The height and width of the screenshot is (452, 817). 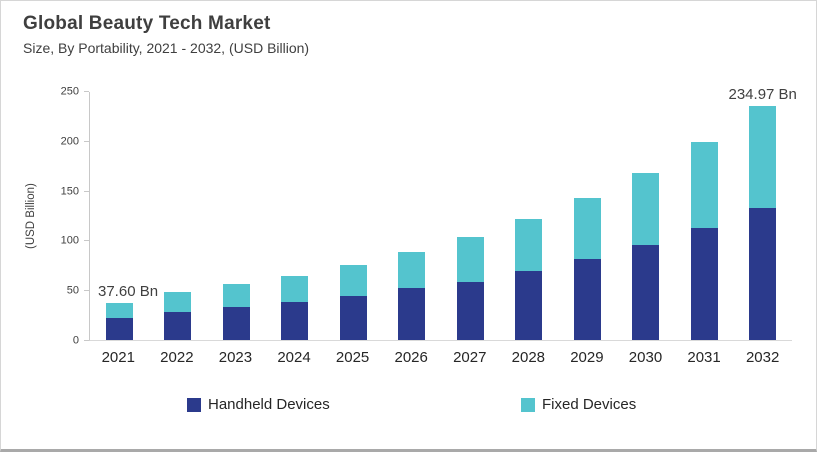 I want to click on stacked-bar-2028, so click(x=529, y=279).